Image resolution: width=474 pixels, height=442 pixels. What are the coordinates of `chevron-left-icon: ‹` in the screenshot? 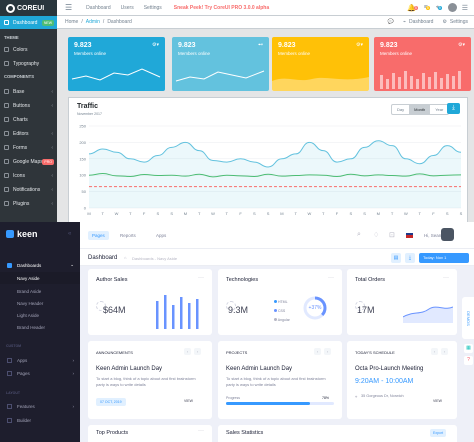 It's located at (434, 351).